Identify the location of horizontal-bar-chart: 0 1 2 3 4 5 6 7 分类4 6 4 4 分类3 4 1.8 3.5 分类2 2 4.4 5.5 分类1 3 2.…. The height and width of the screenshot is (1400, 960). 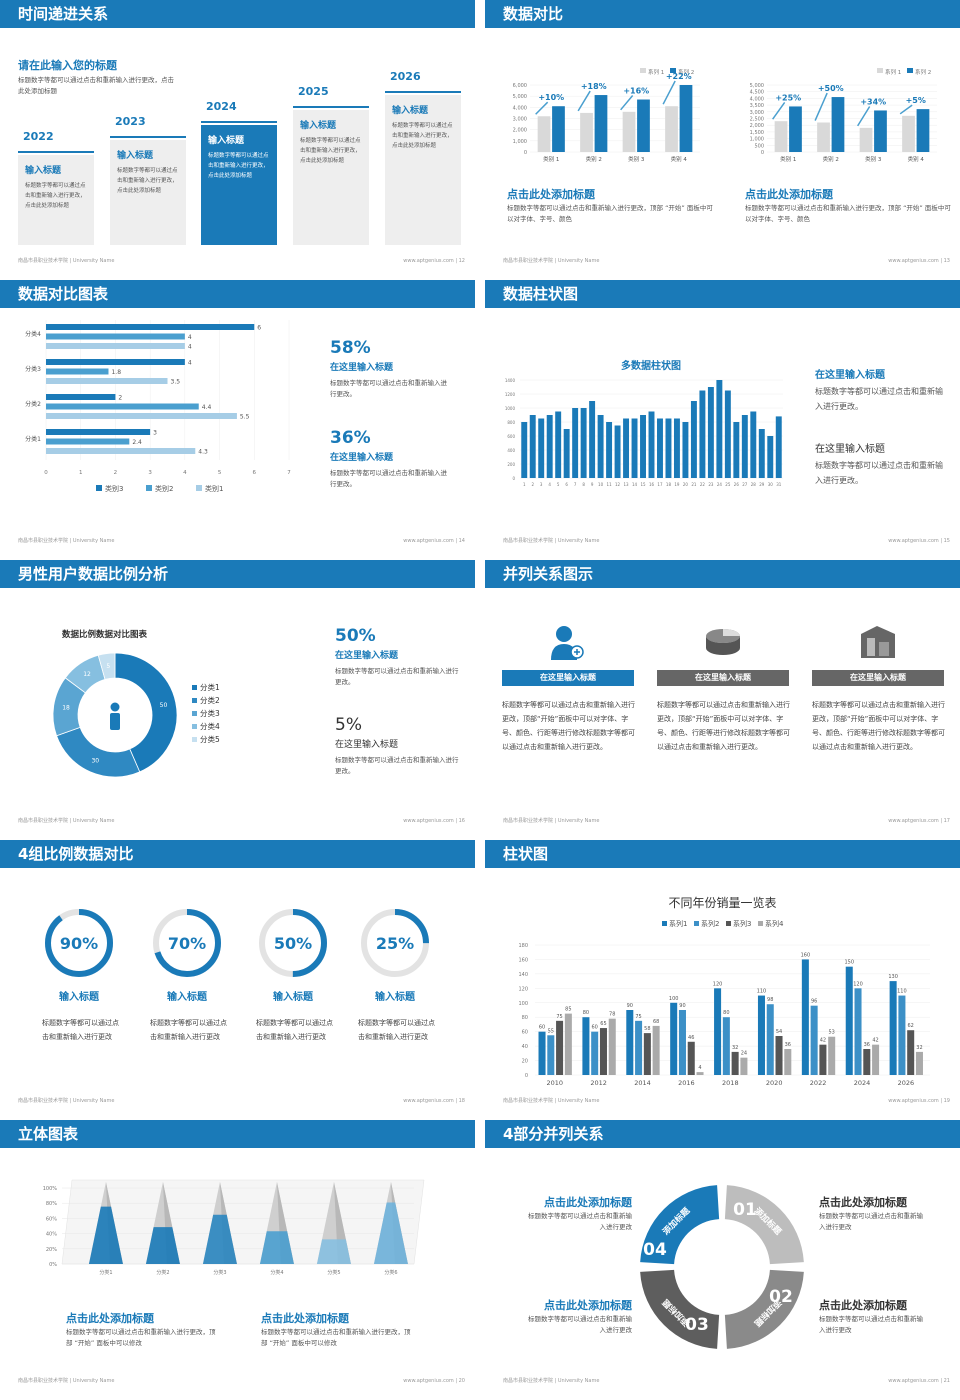
(158, 406).